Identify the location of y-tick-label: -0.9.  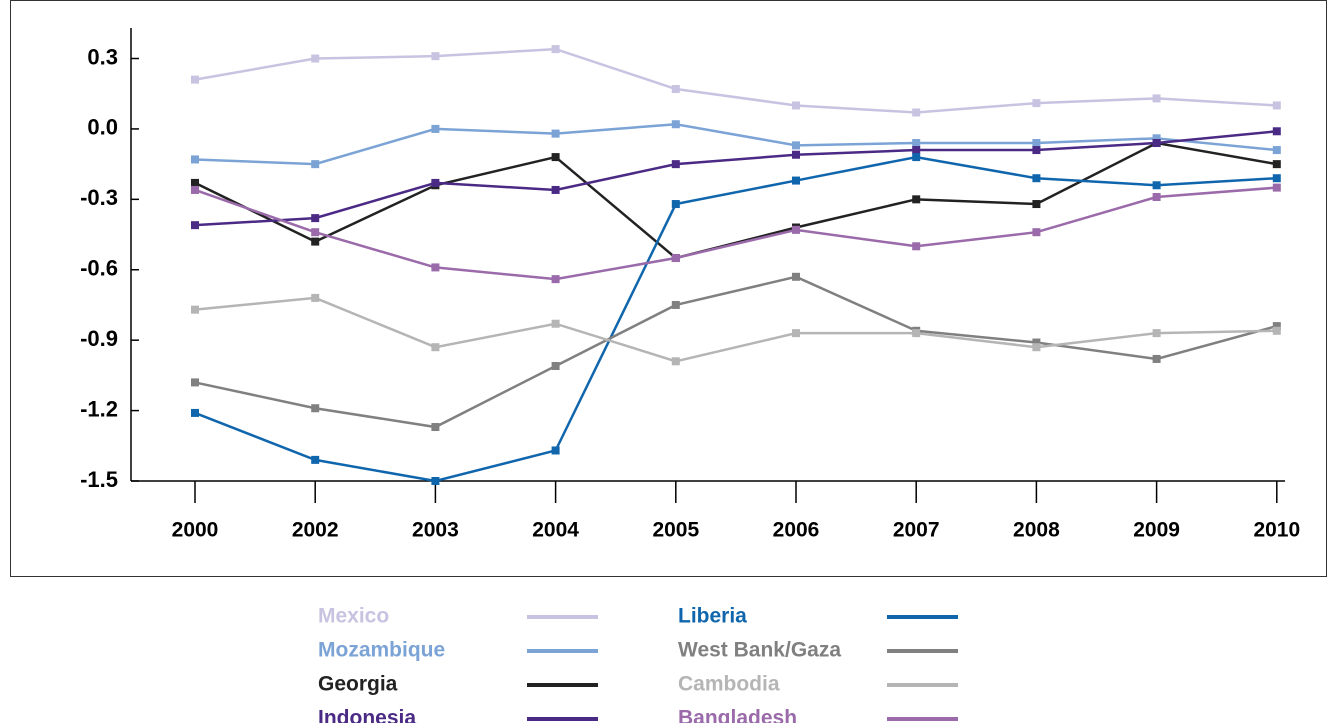
(99, 338).